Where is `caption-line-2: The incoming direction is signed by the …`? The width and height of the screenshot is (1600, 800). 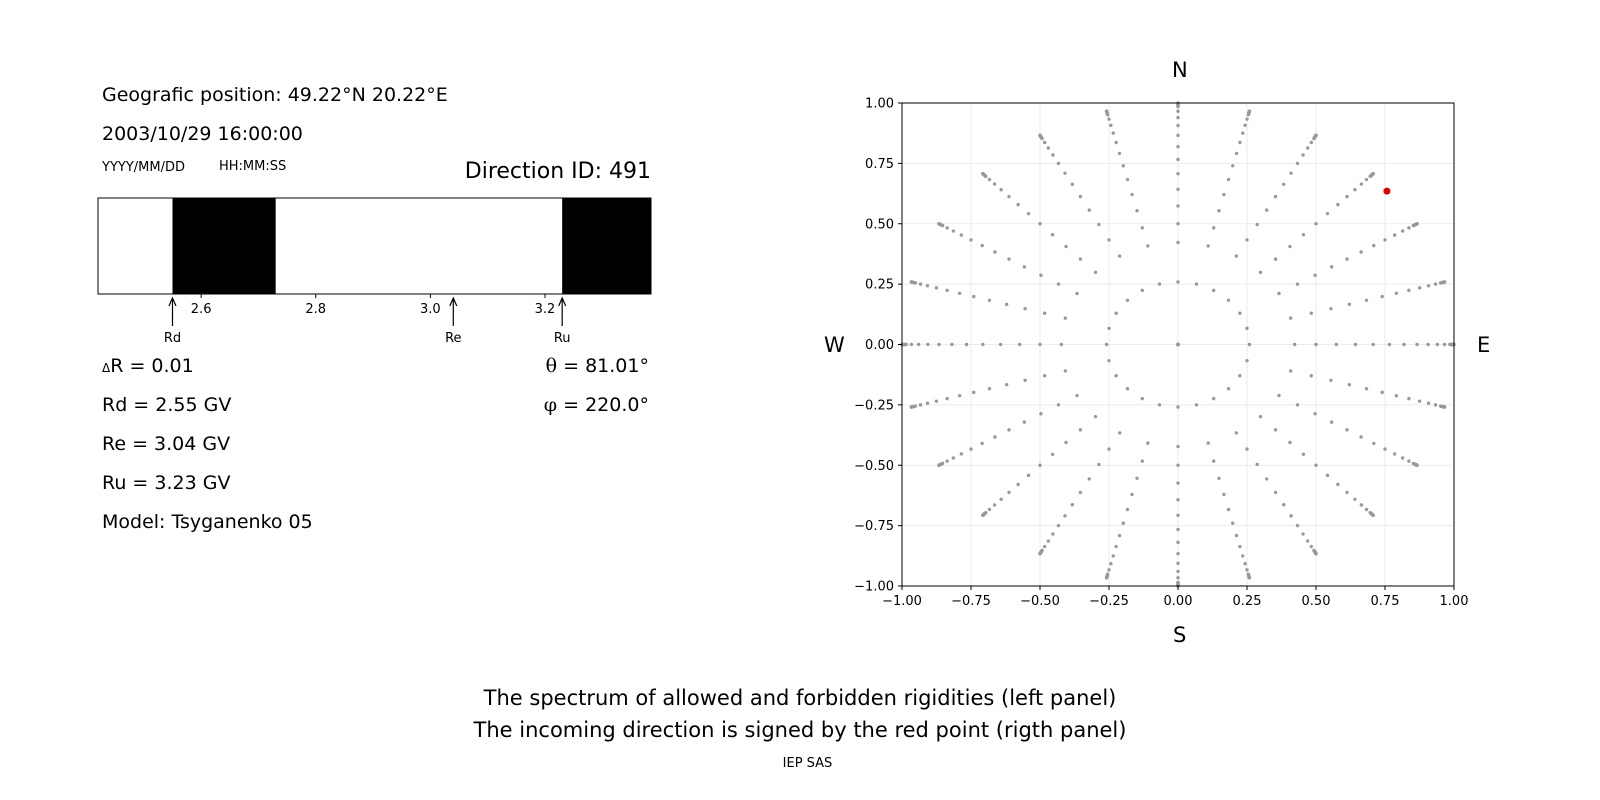 caption-line-2: The incoming direction is signed by the … is located at coordinates (800, 730).